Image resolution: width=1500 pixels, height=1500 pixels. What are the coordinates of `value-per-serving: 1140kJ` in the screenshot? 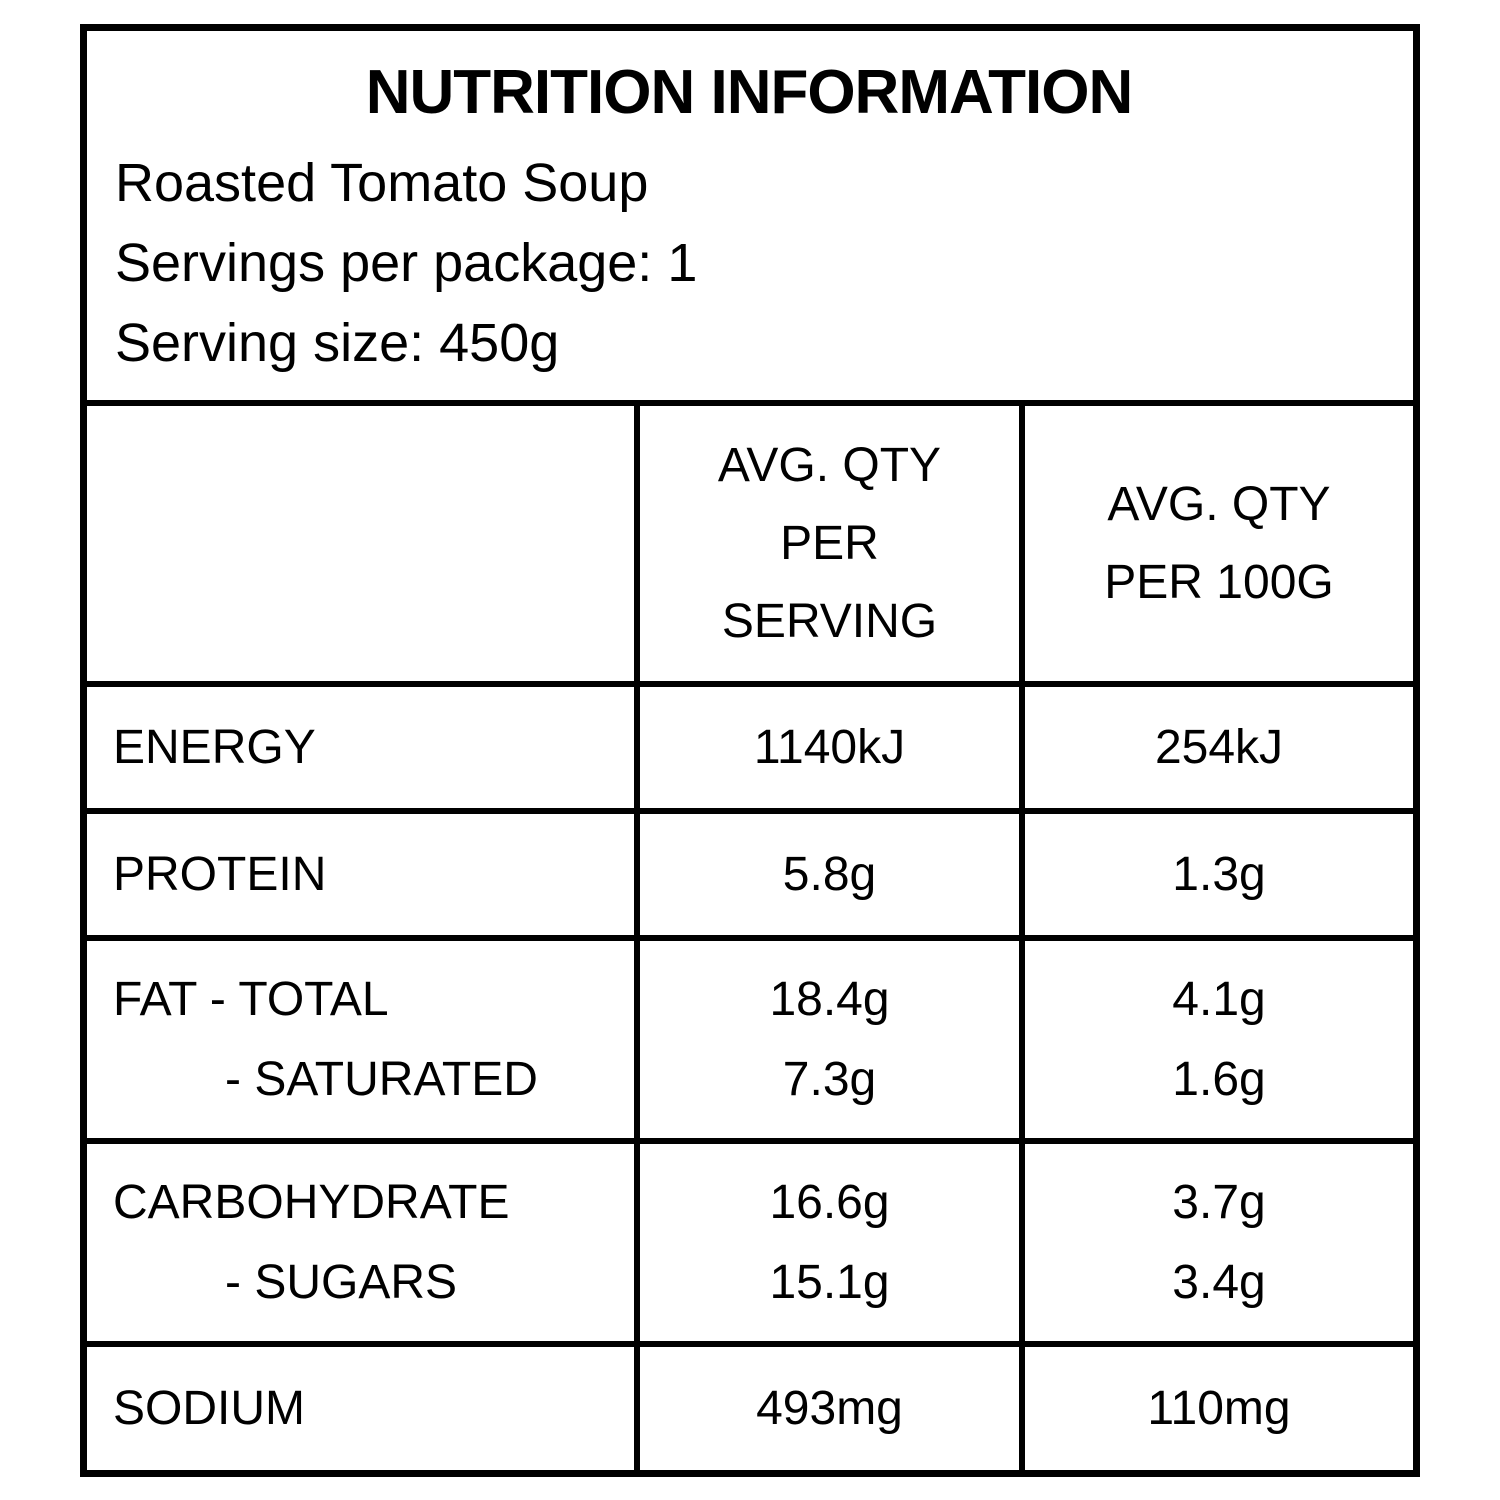 It's located at (829, 747).